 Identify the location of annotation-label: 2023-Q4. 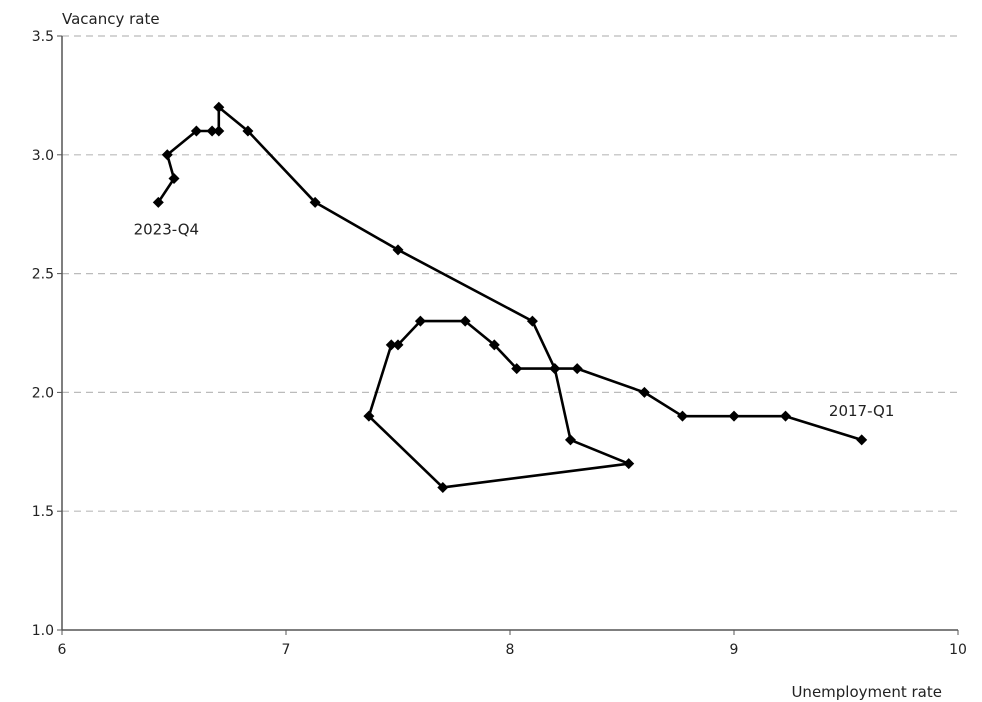
(167, 229).